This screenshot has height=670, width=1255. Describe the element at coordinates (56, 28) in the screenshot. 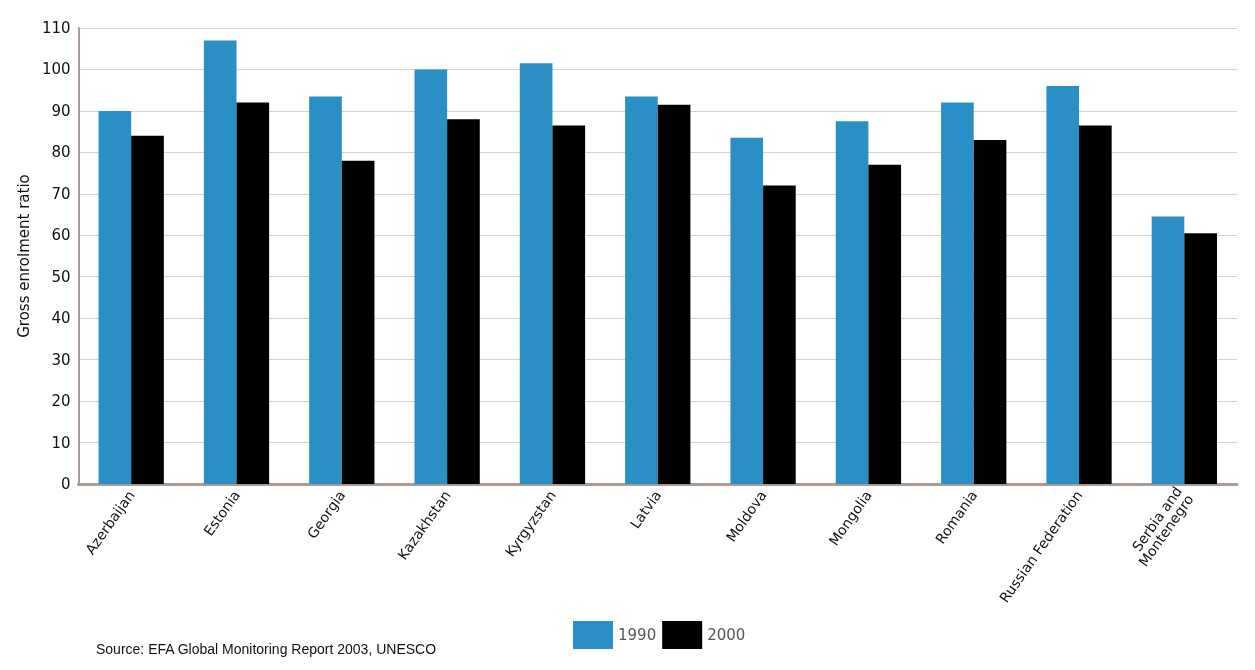

I see `y-tick-label: 110` at that location.